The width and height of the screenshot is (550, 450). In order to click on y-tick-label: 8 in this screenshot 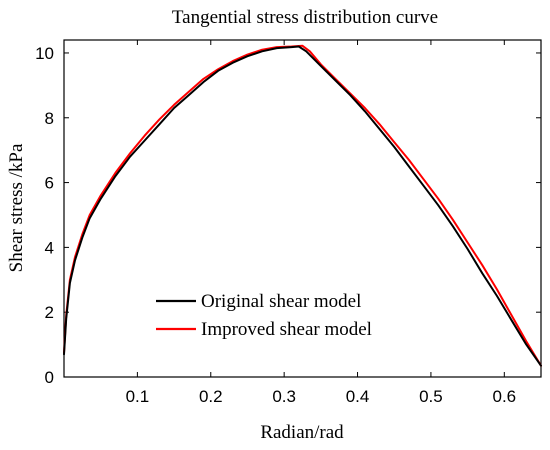, I will do `click(49, 118)`.